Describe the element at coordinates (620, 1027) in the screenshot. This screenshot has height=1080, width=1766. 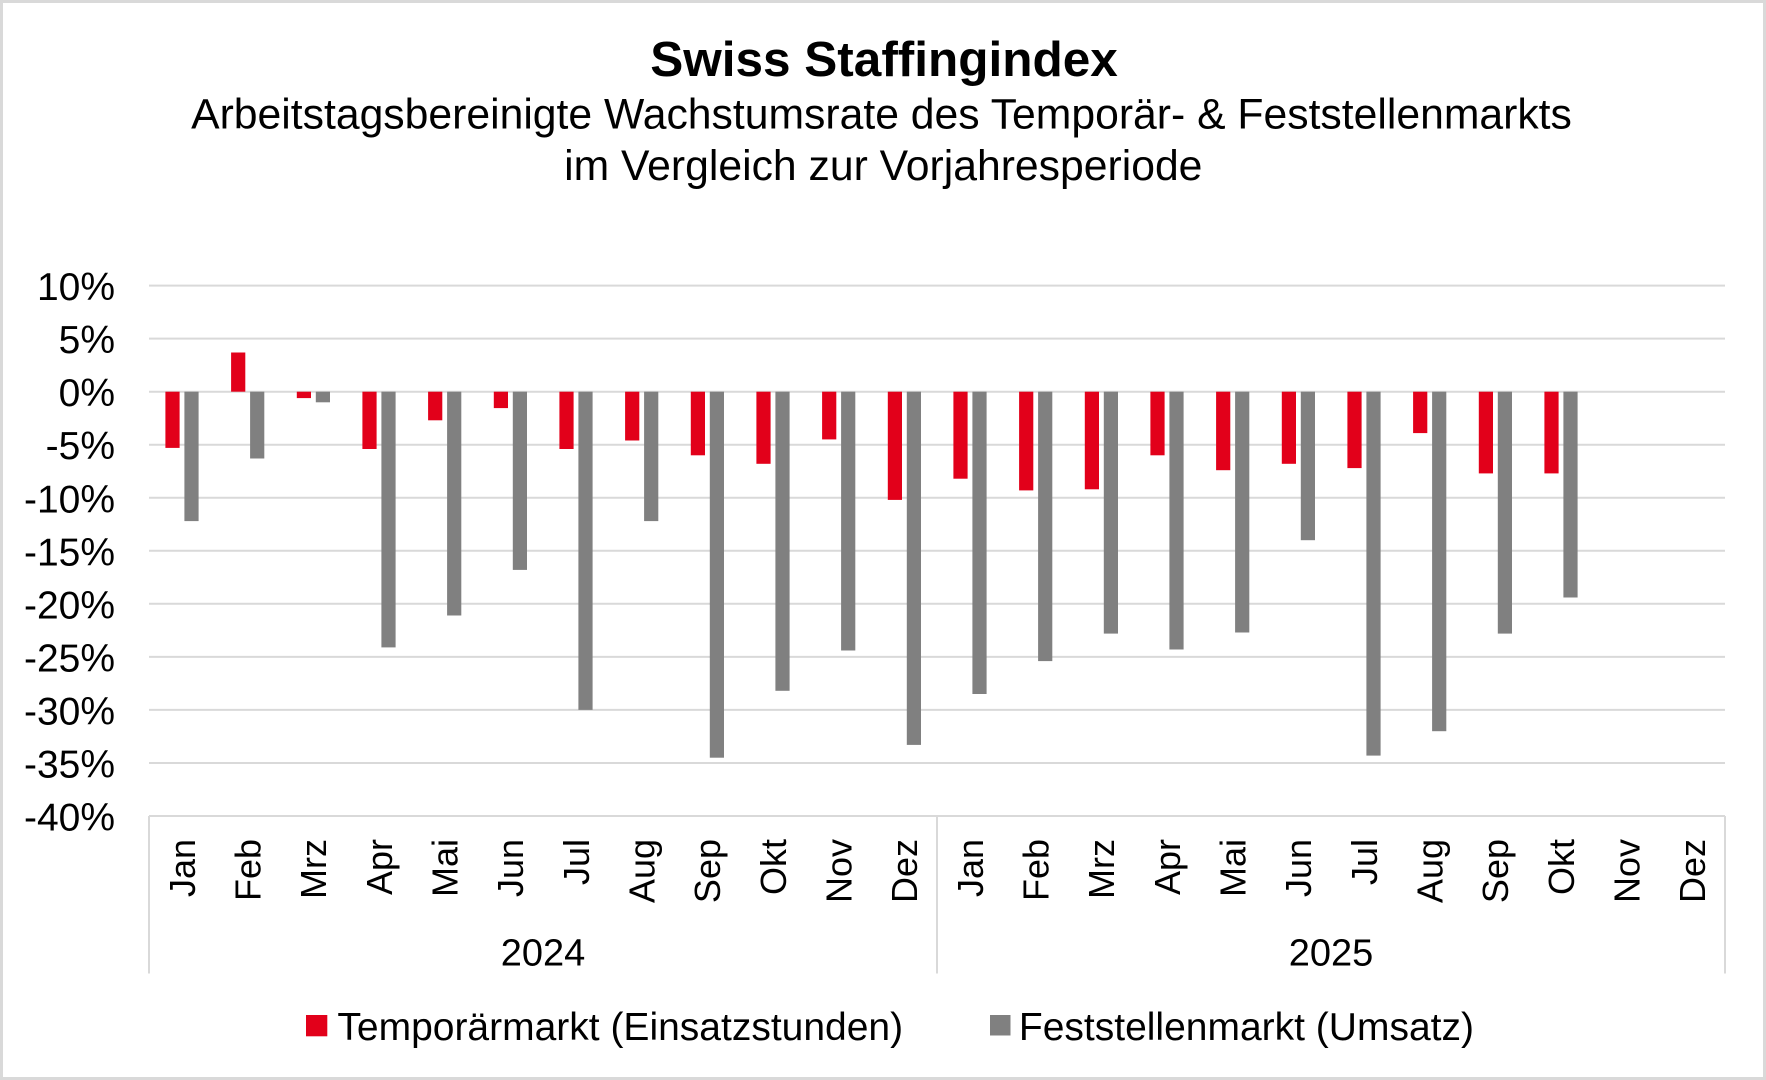
I see `svg-text: Temporärmarkt (Einsatzstunden)` at that location.